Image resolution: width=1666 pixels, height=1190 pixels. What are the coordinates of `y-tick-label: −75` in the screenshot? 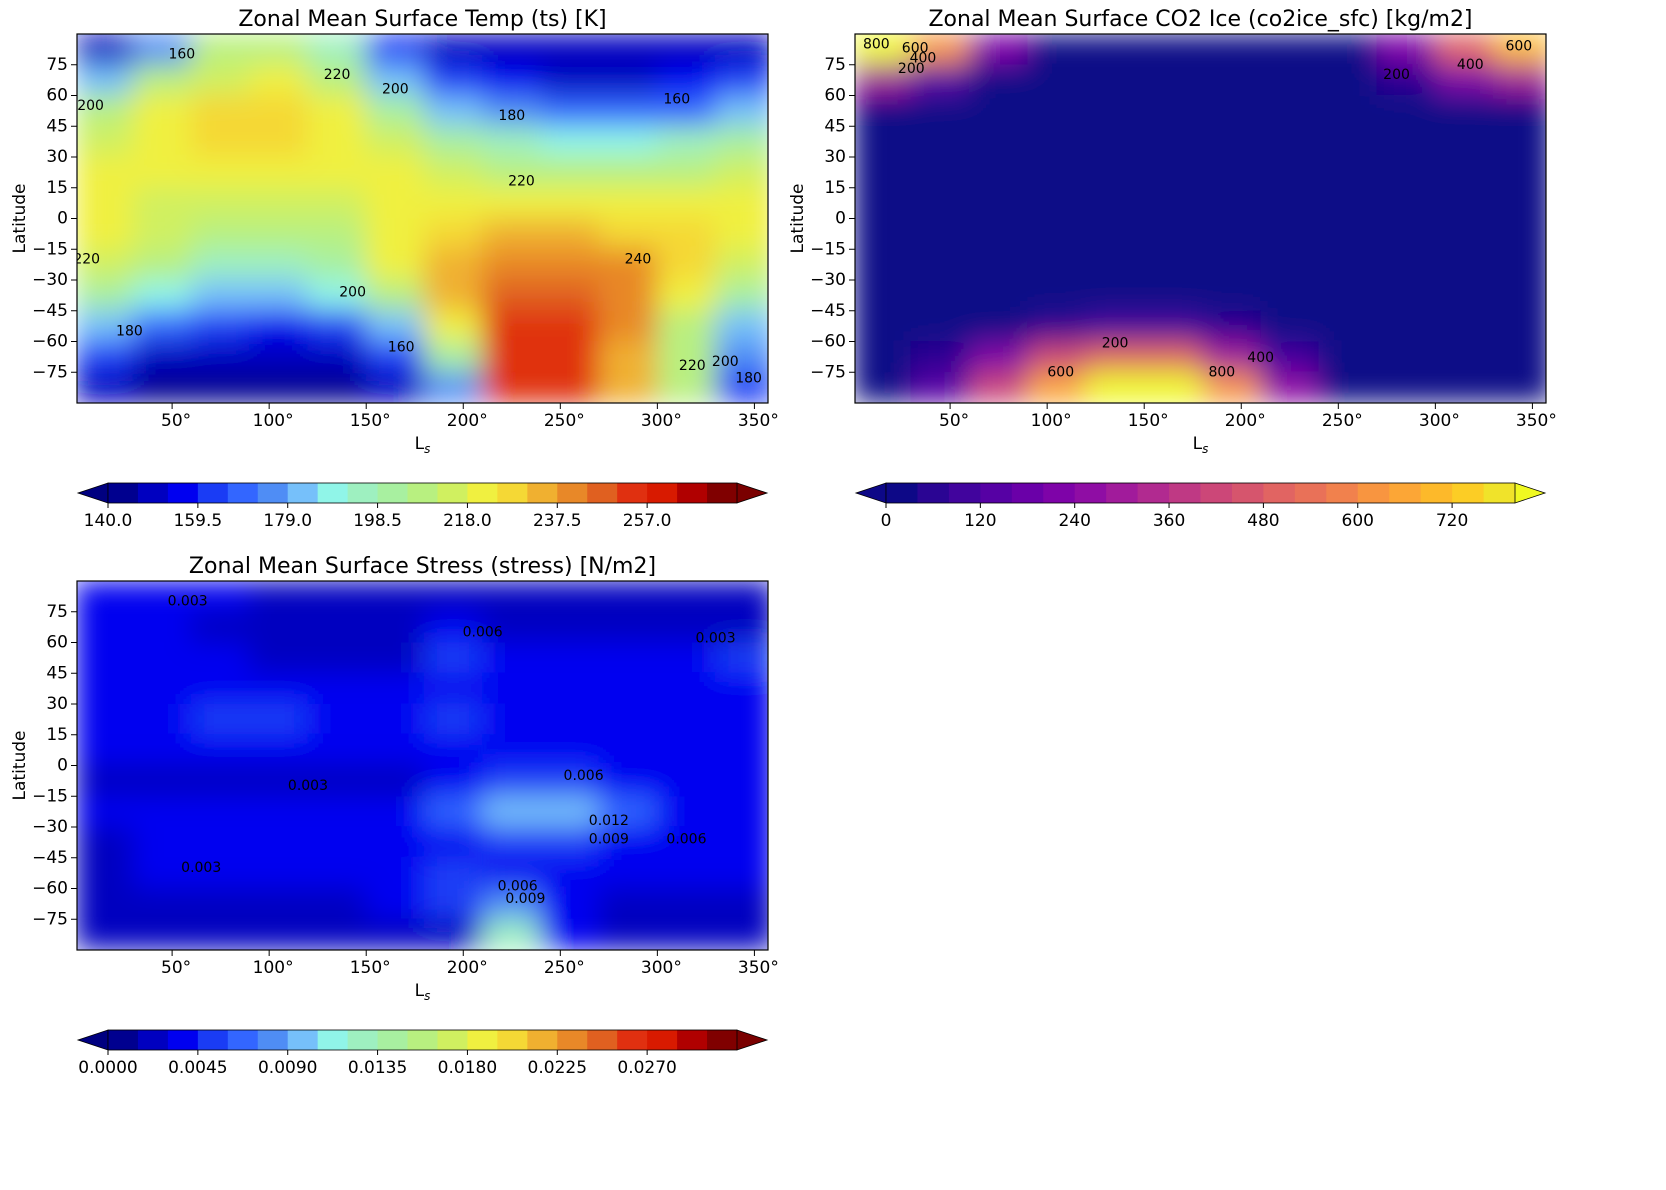 It's located at (50, 919).